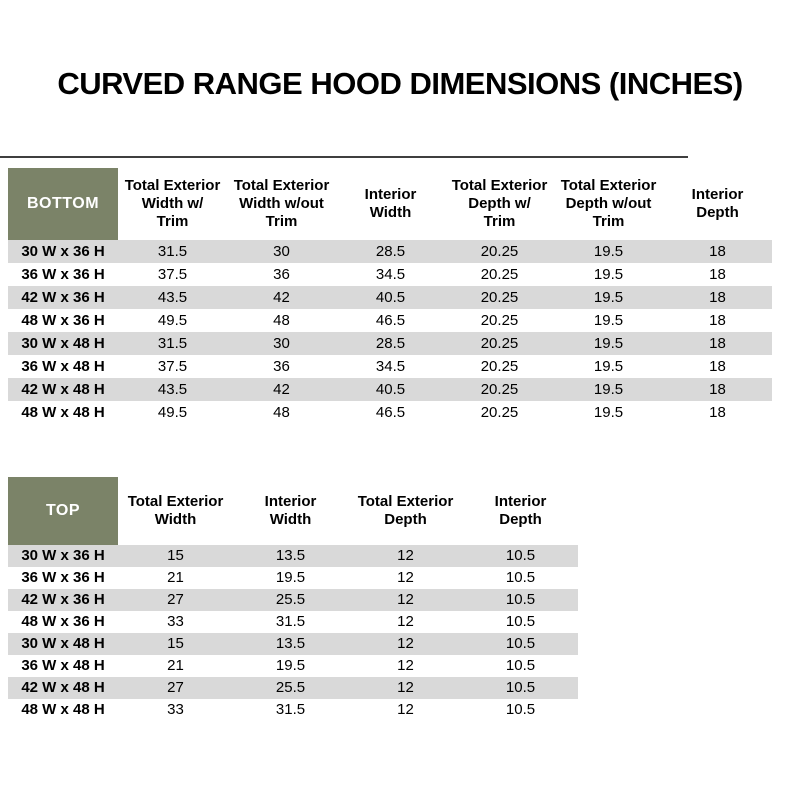 Image resolution: width=800 pixels, height=800 pixels. I want to click on table-row: 48 W x 36 H 49.5 48 46.5 20.25 19.5 18, so click(390, 320).